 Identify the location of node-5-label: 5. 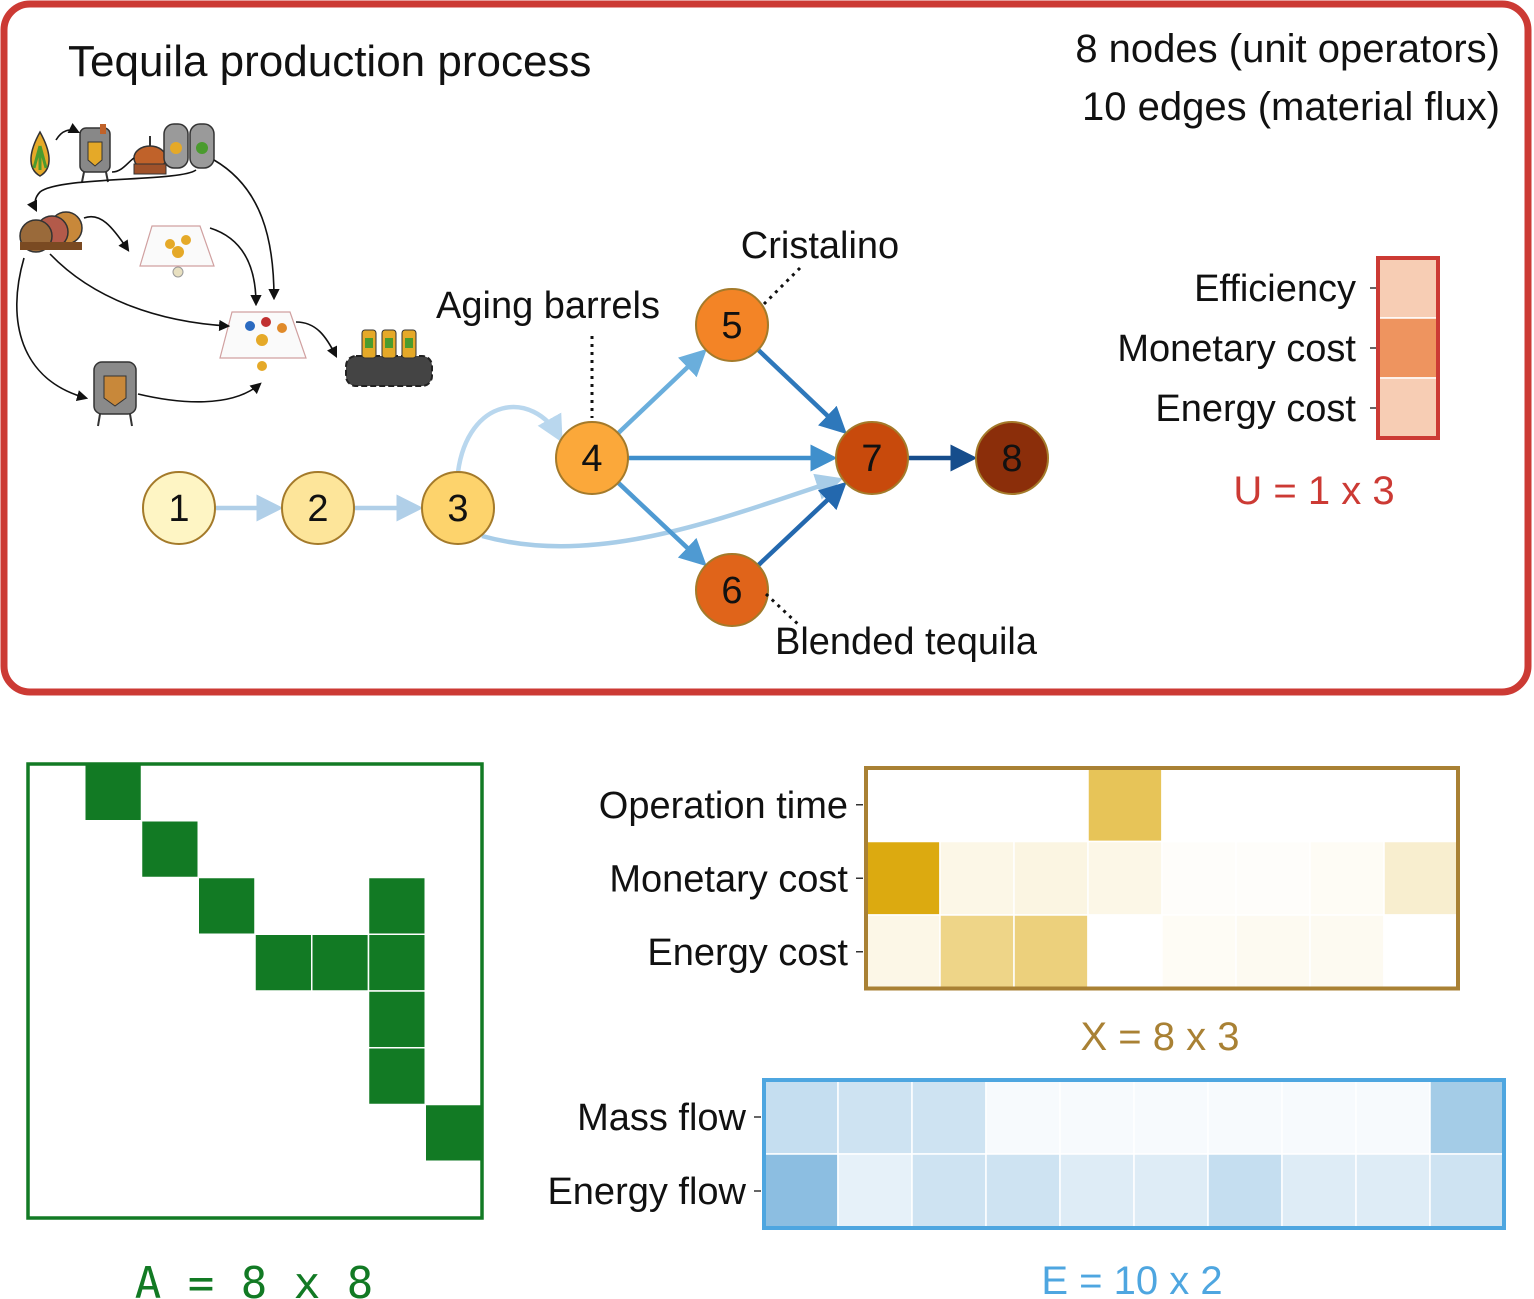
(731, 326).